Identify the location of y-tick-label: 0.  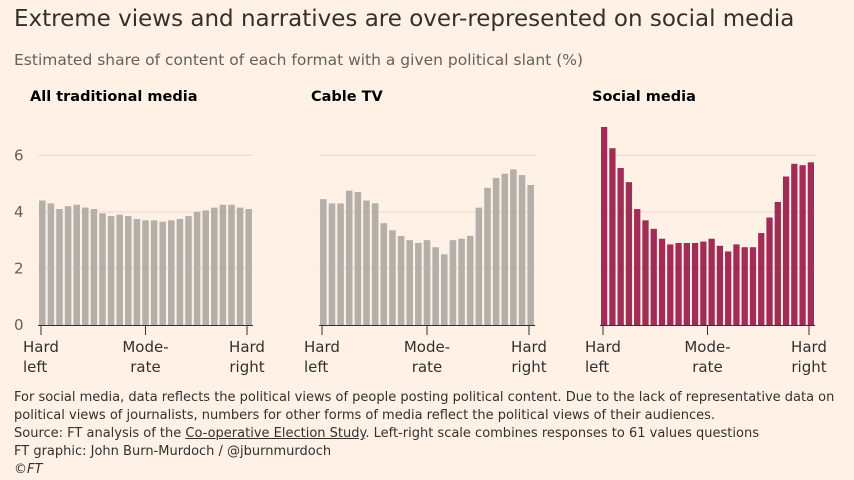
(19, 325).